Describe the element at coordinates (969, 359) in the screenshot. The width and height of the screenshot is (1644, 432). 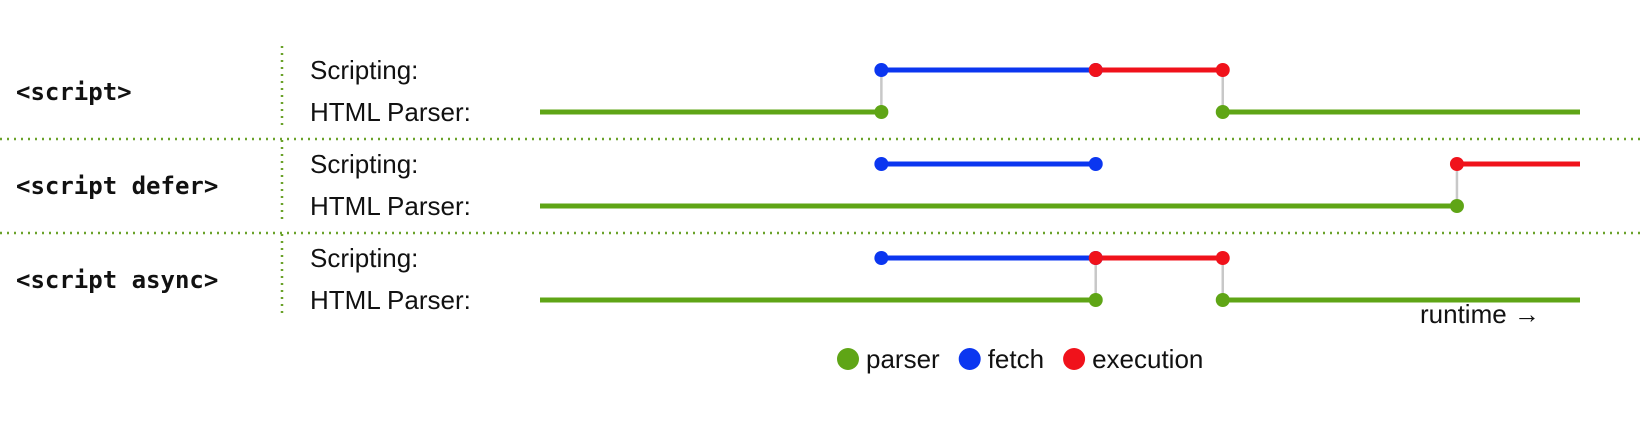
I see `fetch-legend-swatch` at that location.